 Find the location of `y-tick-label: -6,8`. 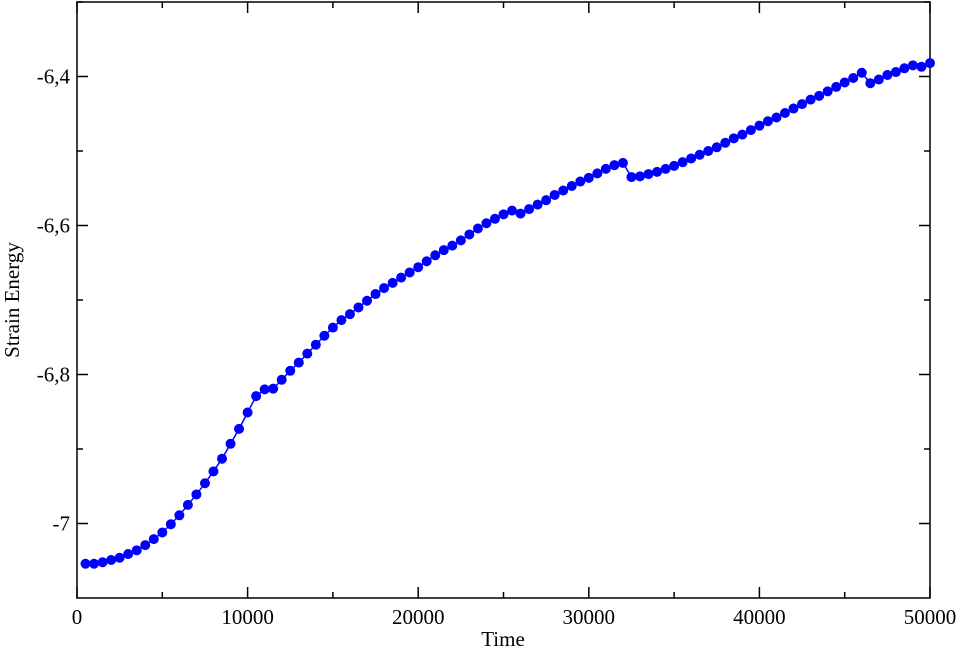

y-tick-label: -6,8 is located at coordinates (53, 375).